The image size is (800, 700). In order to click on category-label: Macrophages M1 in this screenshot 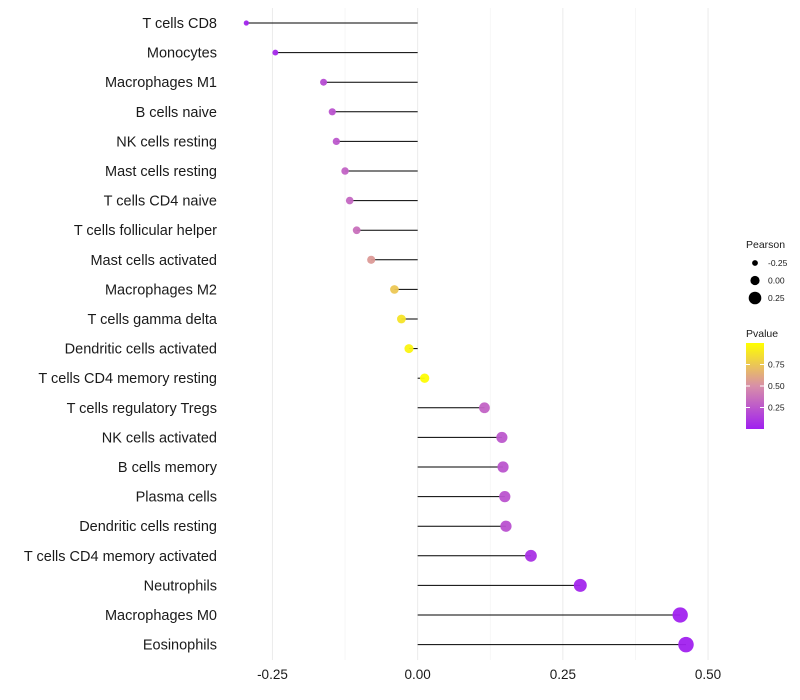, I will do `click(161, 83)`.